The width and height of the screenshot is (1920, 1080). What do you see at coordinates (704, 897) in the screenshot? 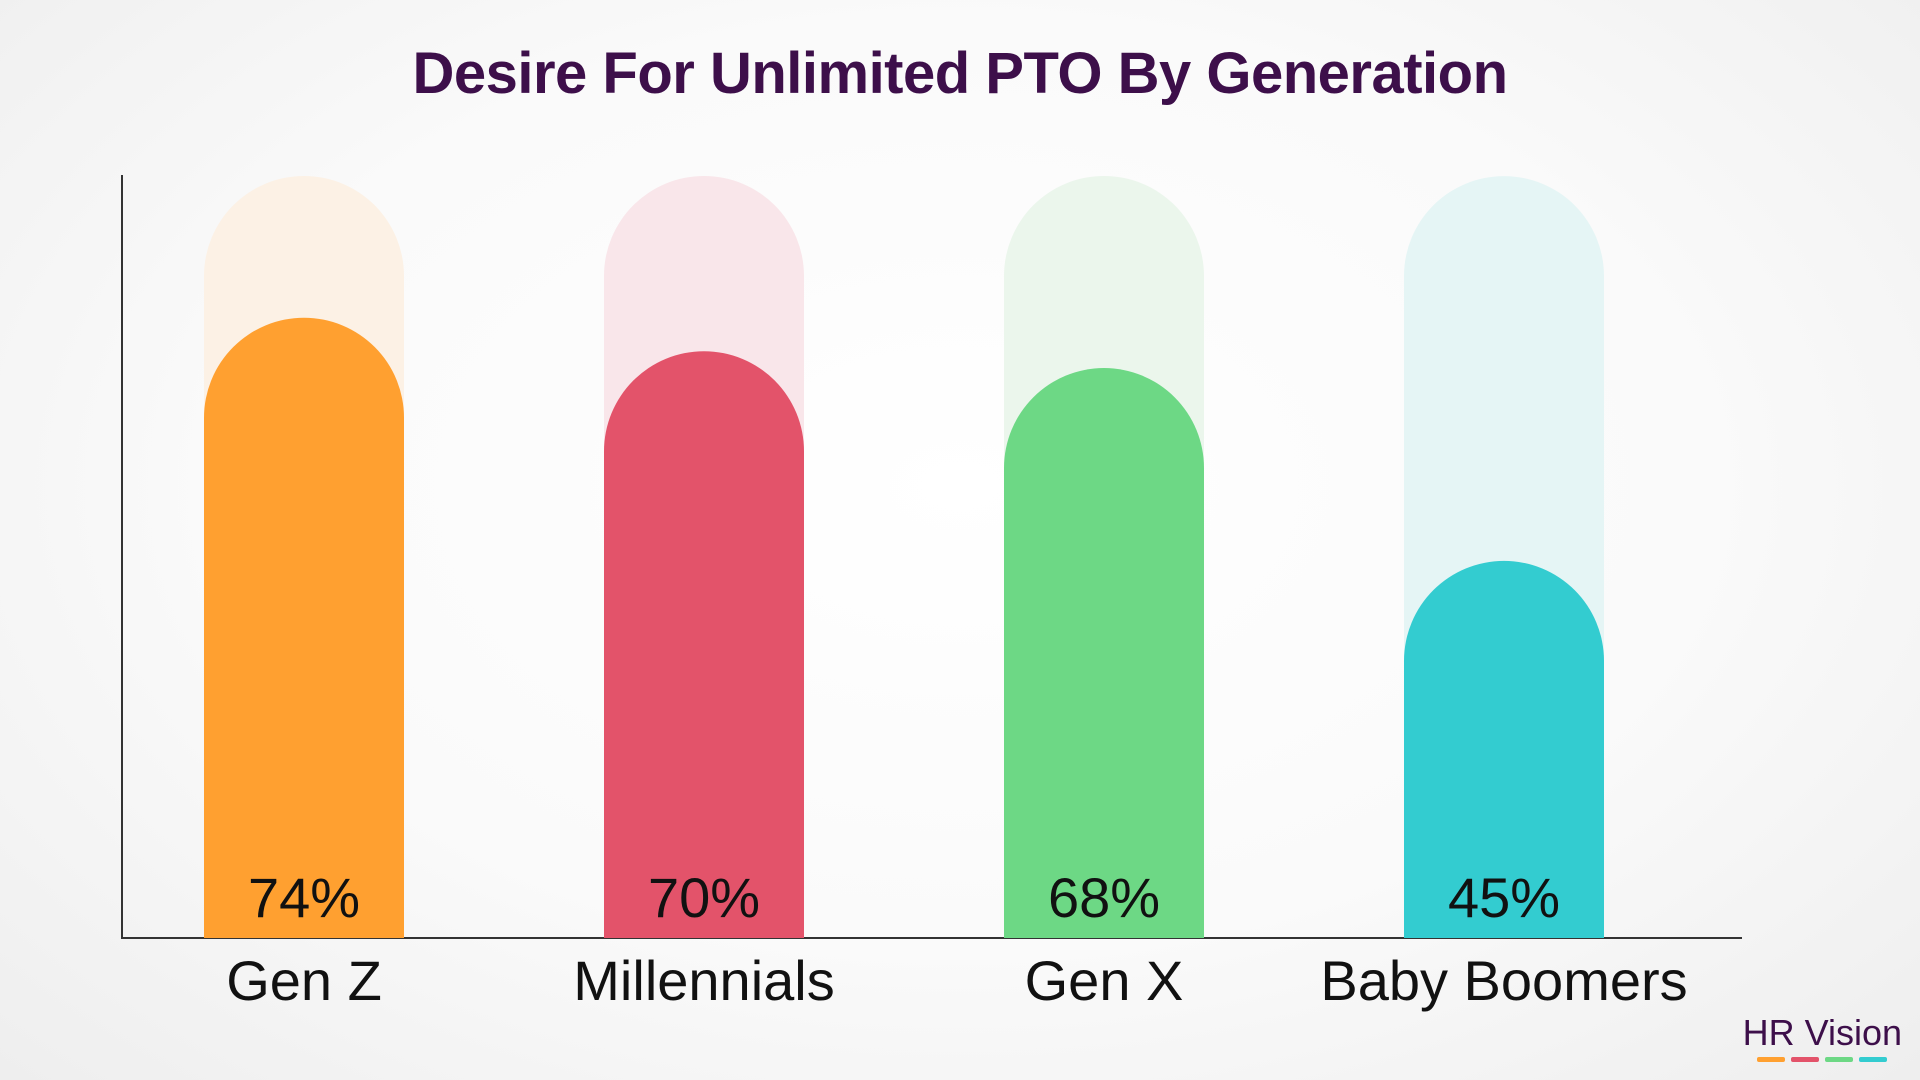
I see `value-label-millennials: 70%` at bounding box center [704, 897].